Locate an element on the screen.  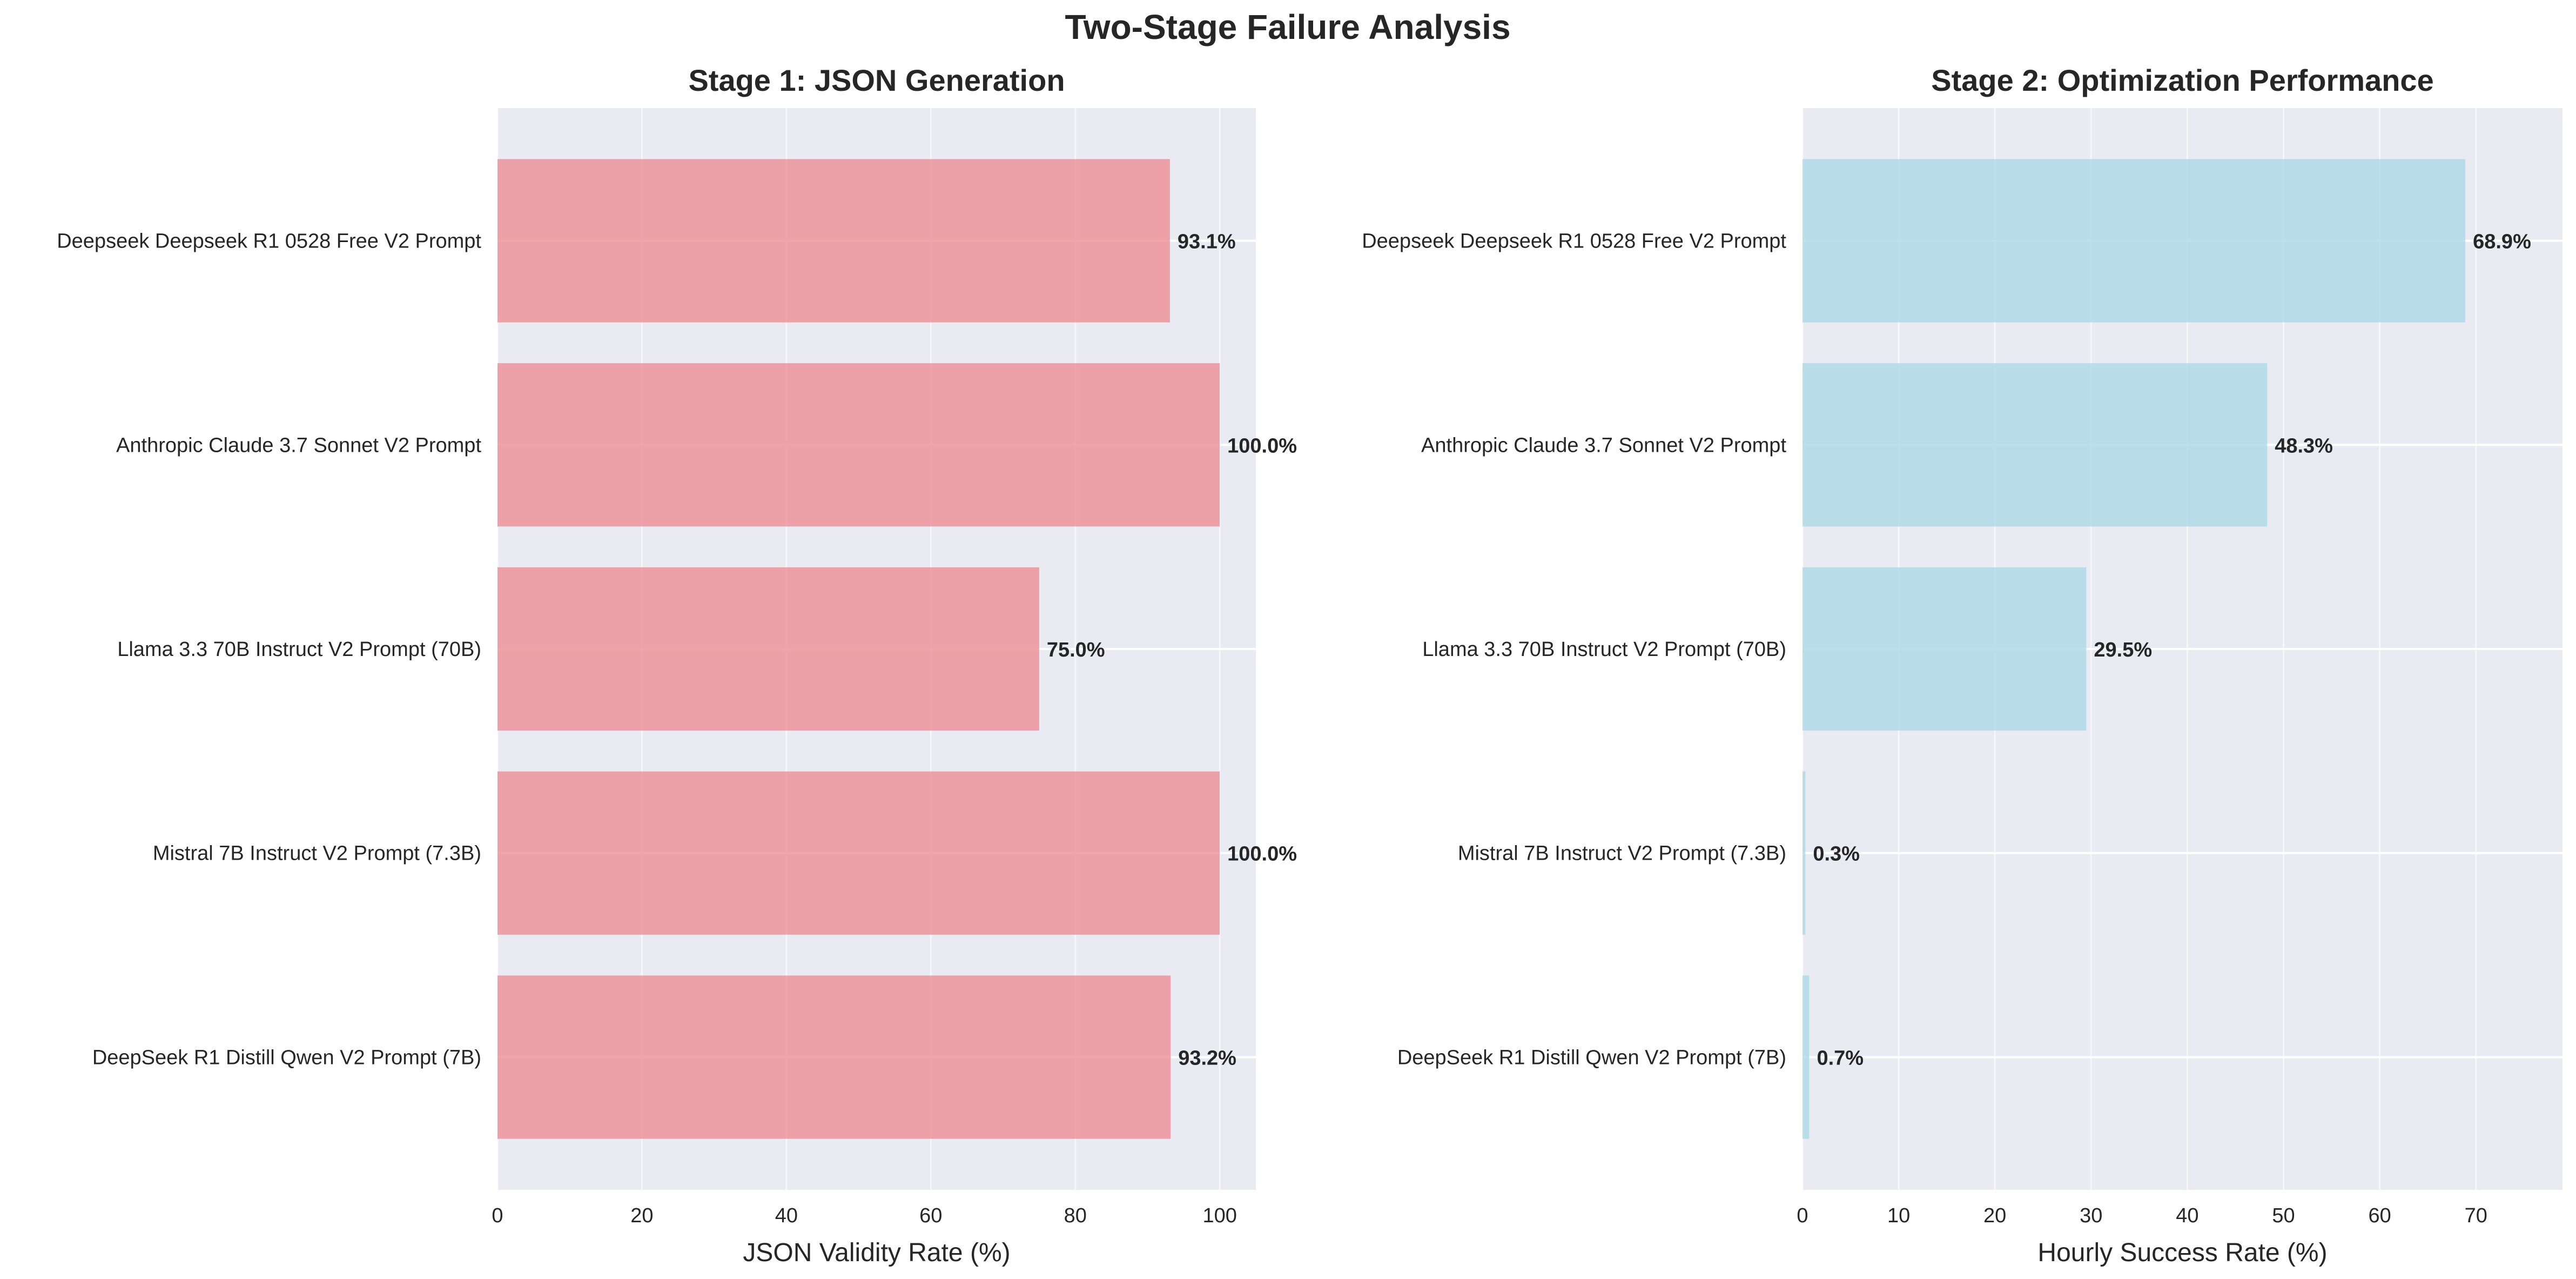
subplot-title: Stage 1: JSON Generation is located at coordinates (876, 80).